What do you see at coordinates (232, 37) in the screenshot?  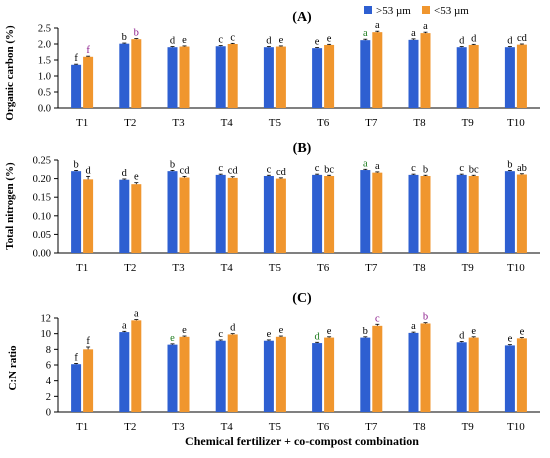 I see `panel-a-significance-letter: c` at bounding box center [232, 37].